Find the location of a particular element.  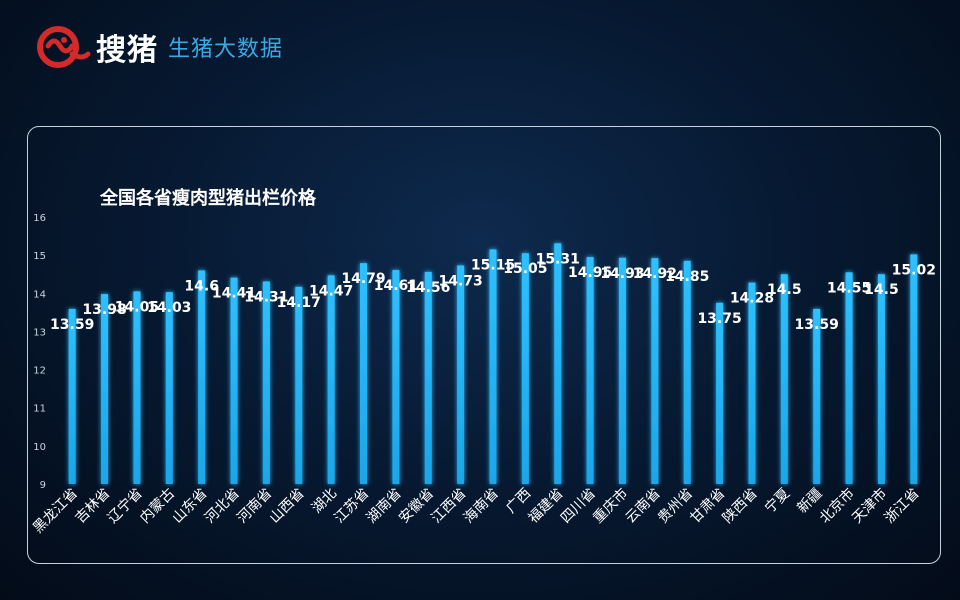

x-tick-label: 湖南省 is located at coordinates (384, 506).